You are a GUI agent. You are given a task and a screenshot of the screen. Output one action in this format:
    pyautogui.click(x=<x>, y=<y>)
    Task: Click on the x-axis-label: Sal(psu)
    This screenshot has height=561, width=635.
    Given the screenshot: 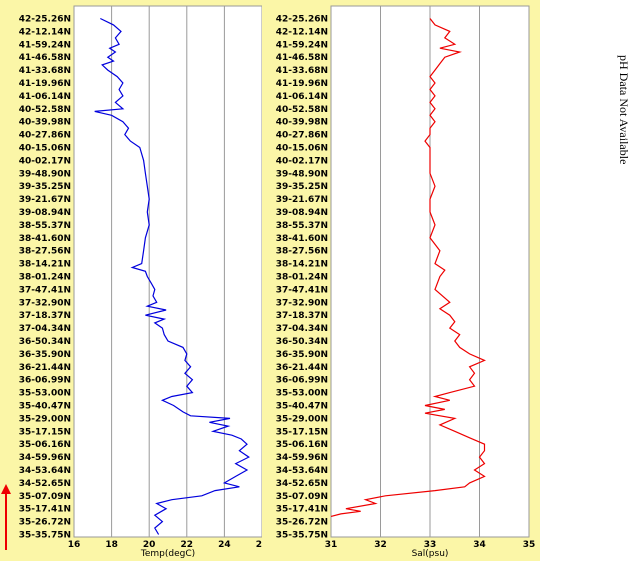 What is the action you would take?
    pyautogui.click(x=430, y=554)
    